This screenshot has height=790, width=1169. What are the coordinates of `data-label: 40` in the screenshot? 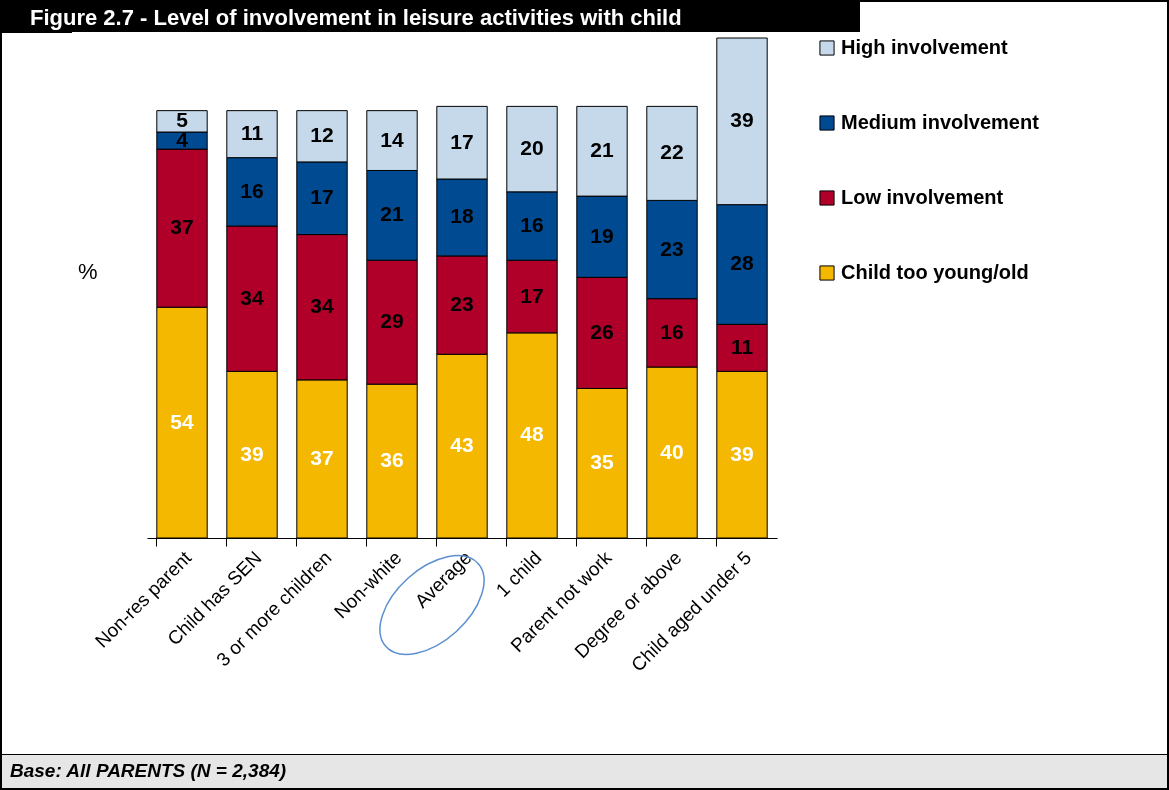 It's located at (672, 451).